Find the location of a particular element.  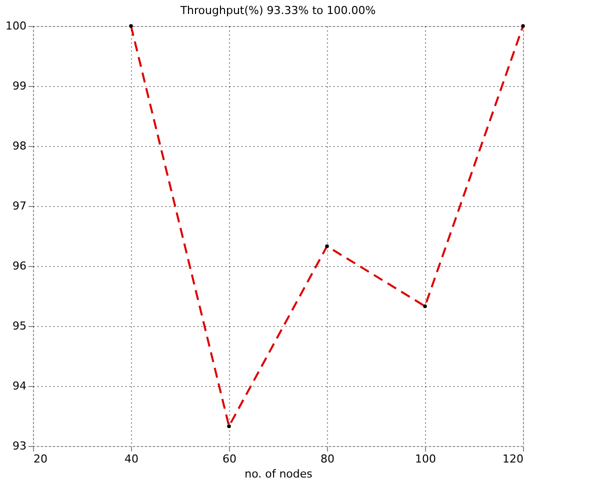

x-tick-label: 80 is located at coordinates (327, 459).